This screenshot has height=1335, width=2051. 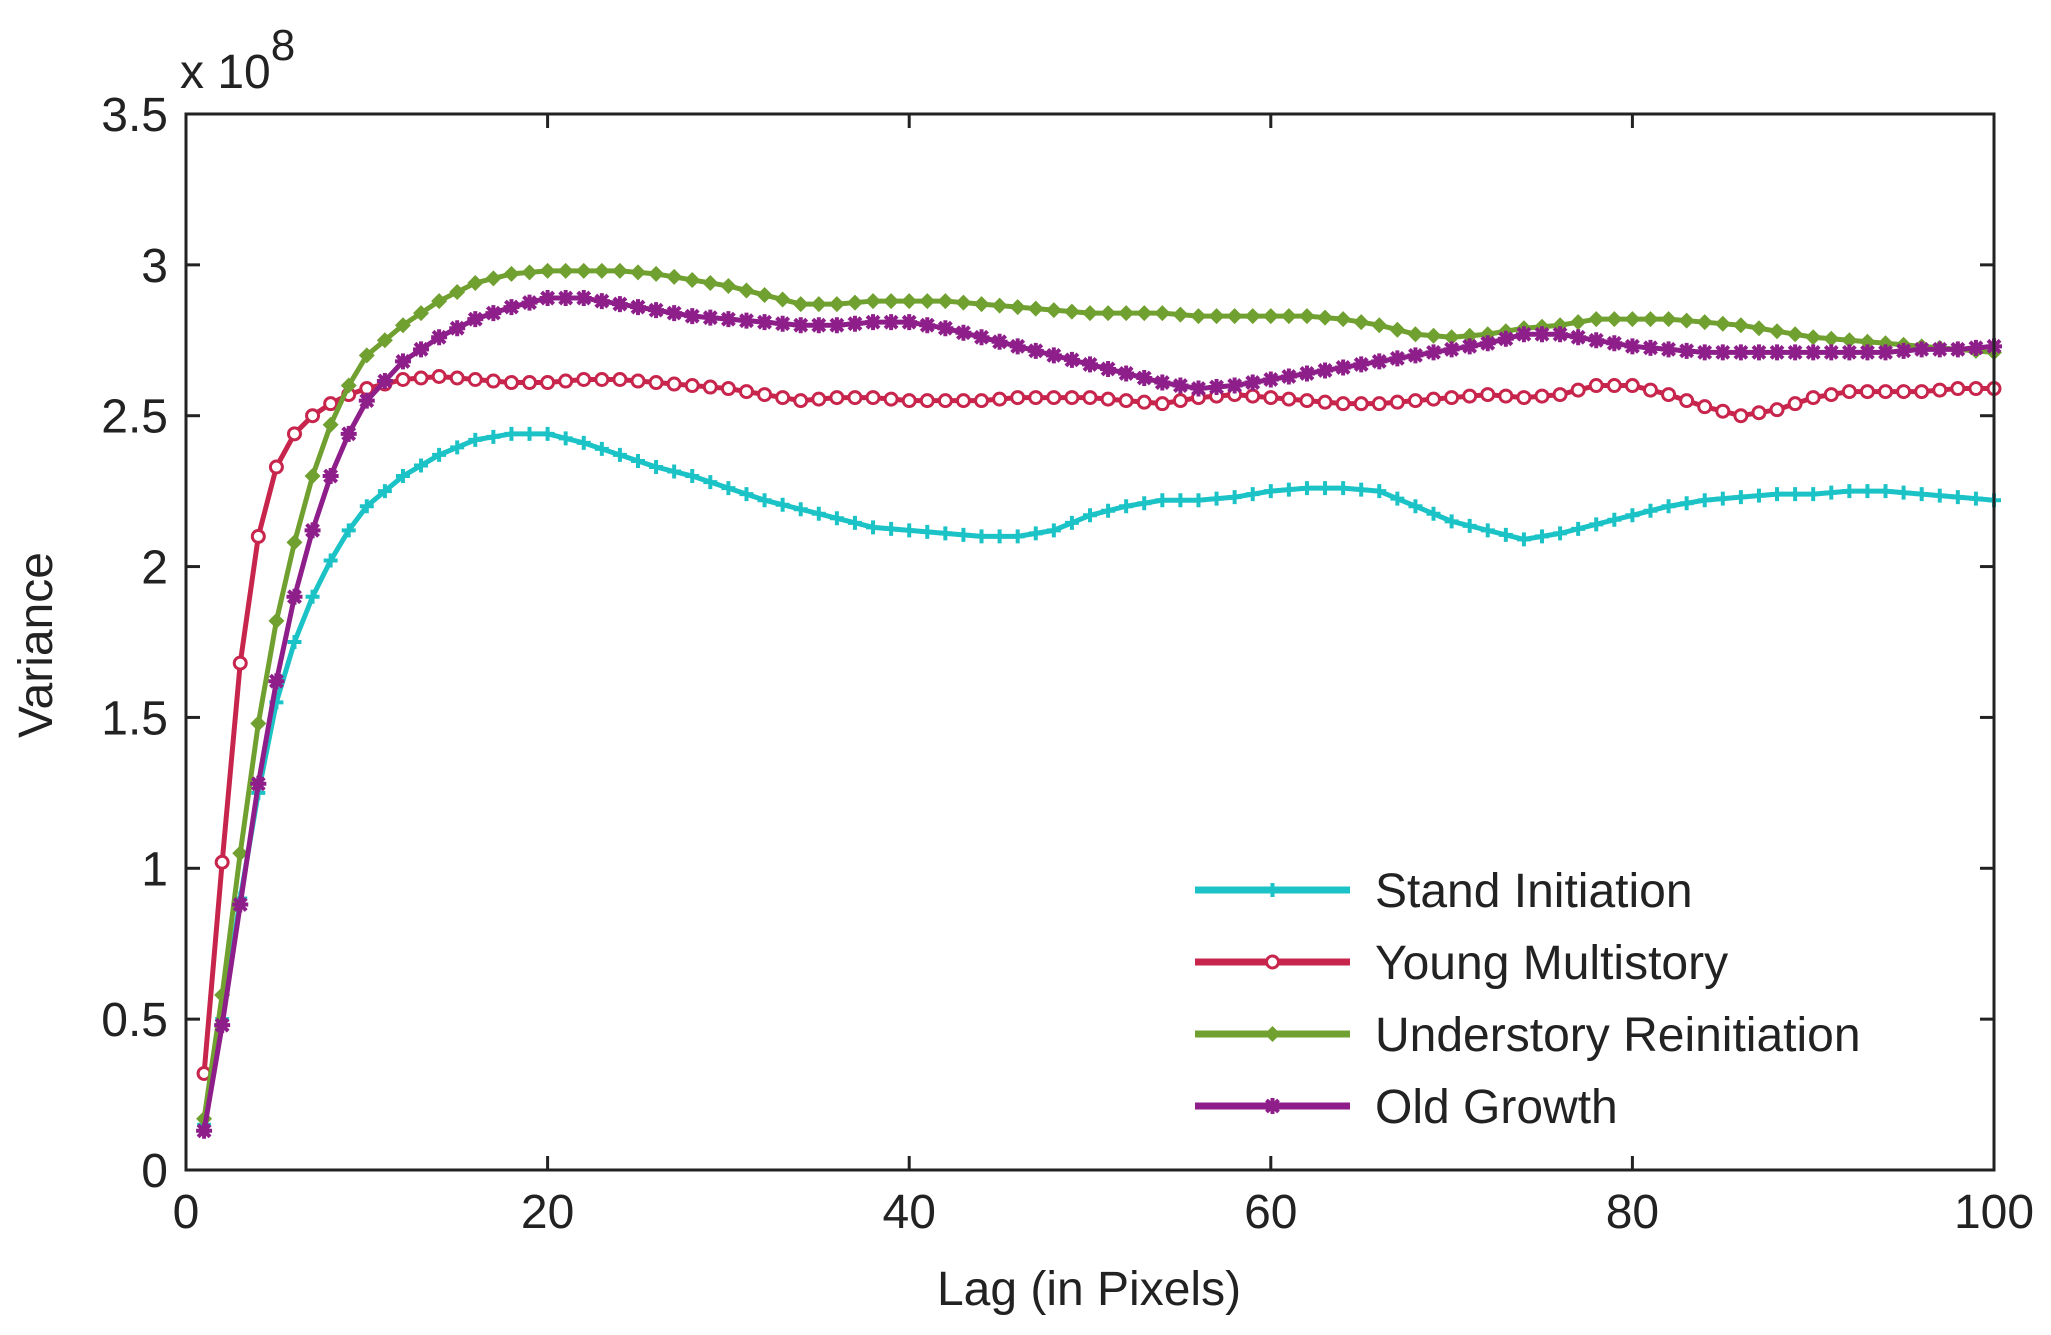 What do you see at coordinates (154, 869) in the screenshot?
I see `y-tick-label: 1` at bounding box center [154, 869].